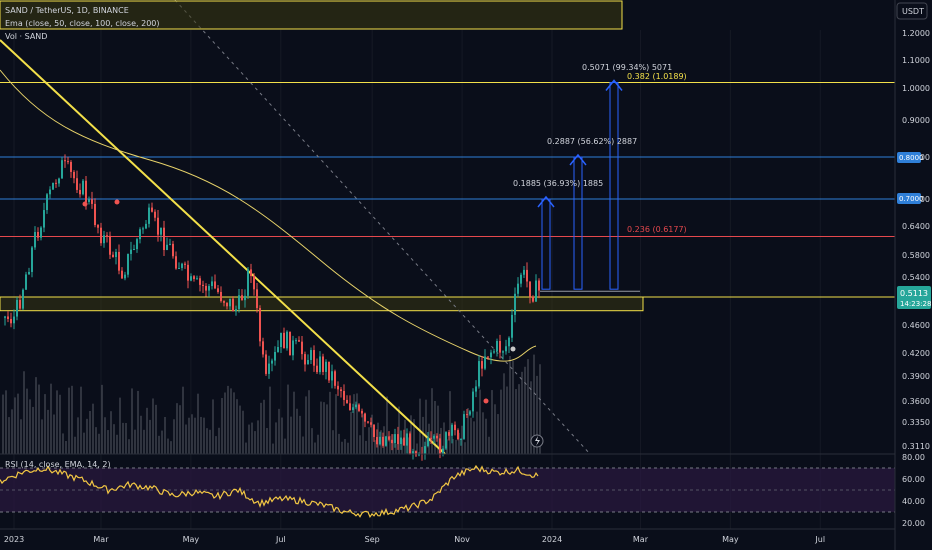 Image resolution: width=932 pixels, height=550 pixels. Describe the element at coordinates (414, 539) in the screenshot. I see `time-axis: 2023 Mar May Jul Sep Nov 2024 Mar May Jul` at that location.